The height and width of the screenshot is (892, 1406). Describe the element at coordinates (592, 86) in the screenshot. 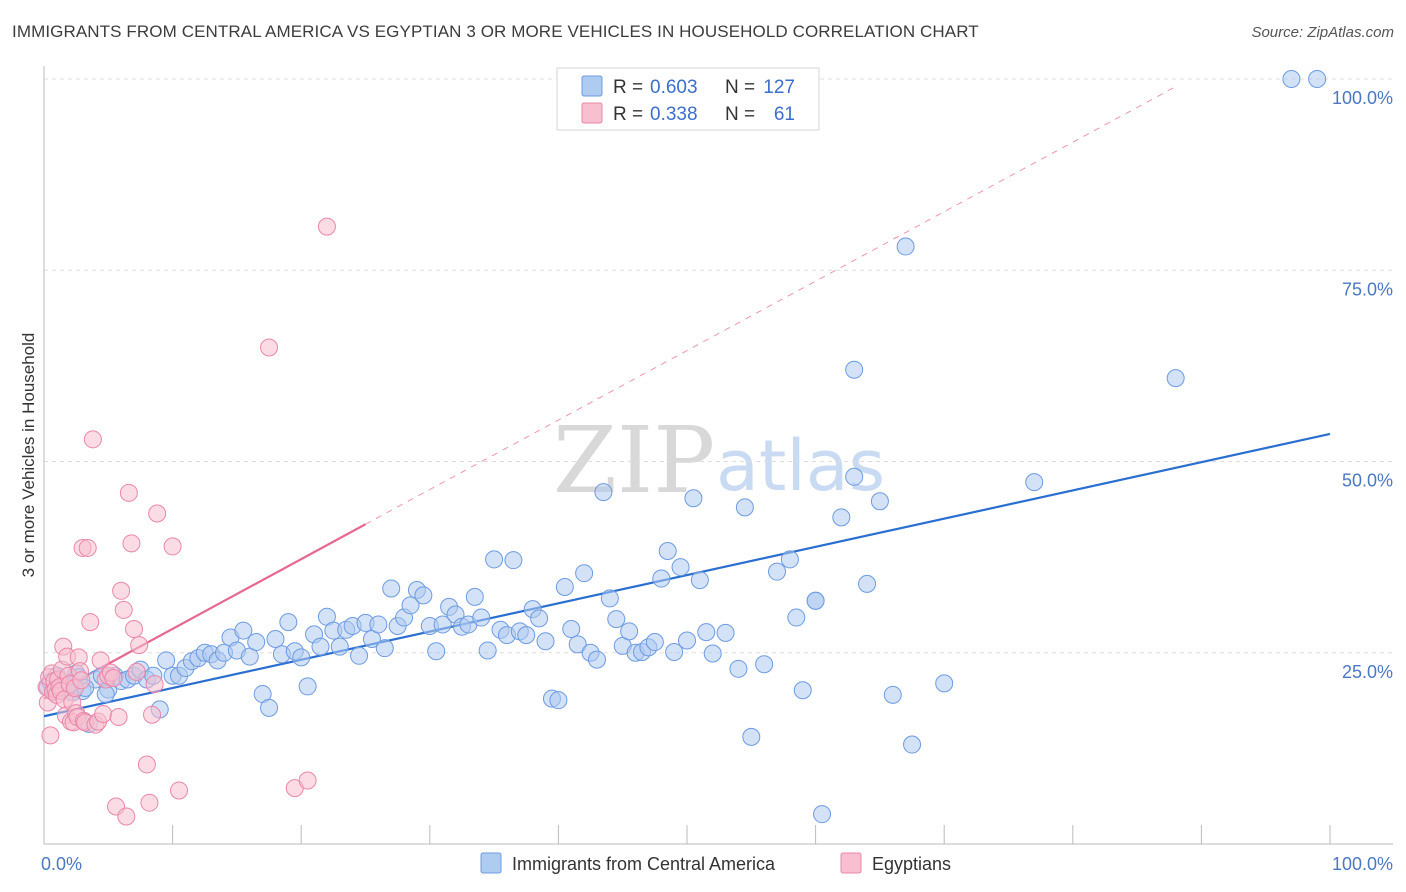

I see `stats-legend-swatch-blue` at that location.